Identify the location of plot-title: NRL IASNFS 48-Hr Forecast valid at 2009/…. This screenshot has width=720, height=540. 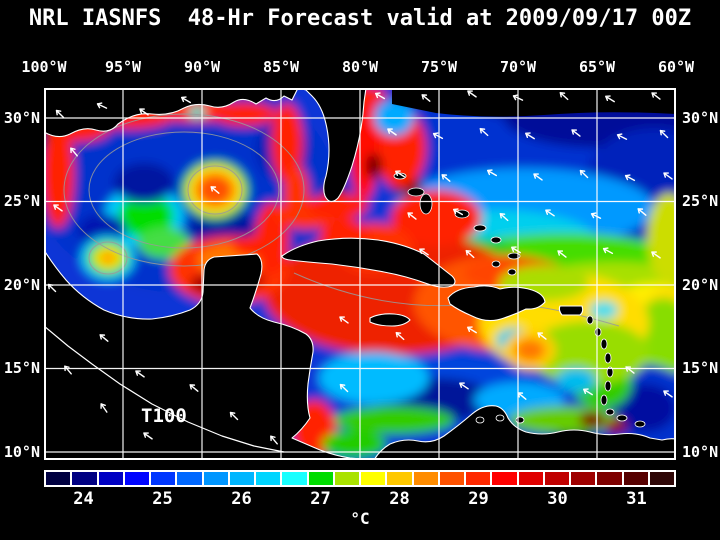
(360, 18).